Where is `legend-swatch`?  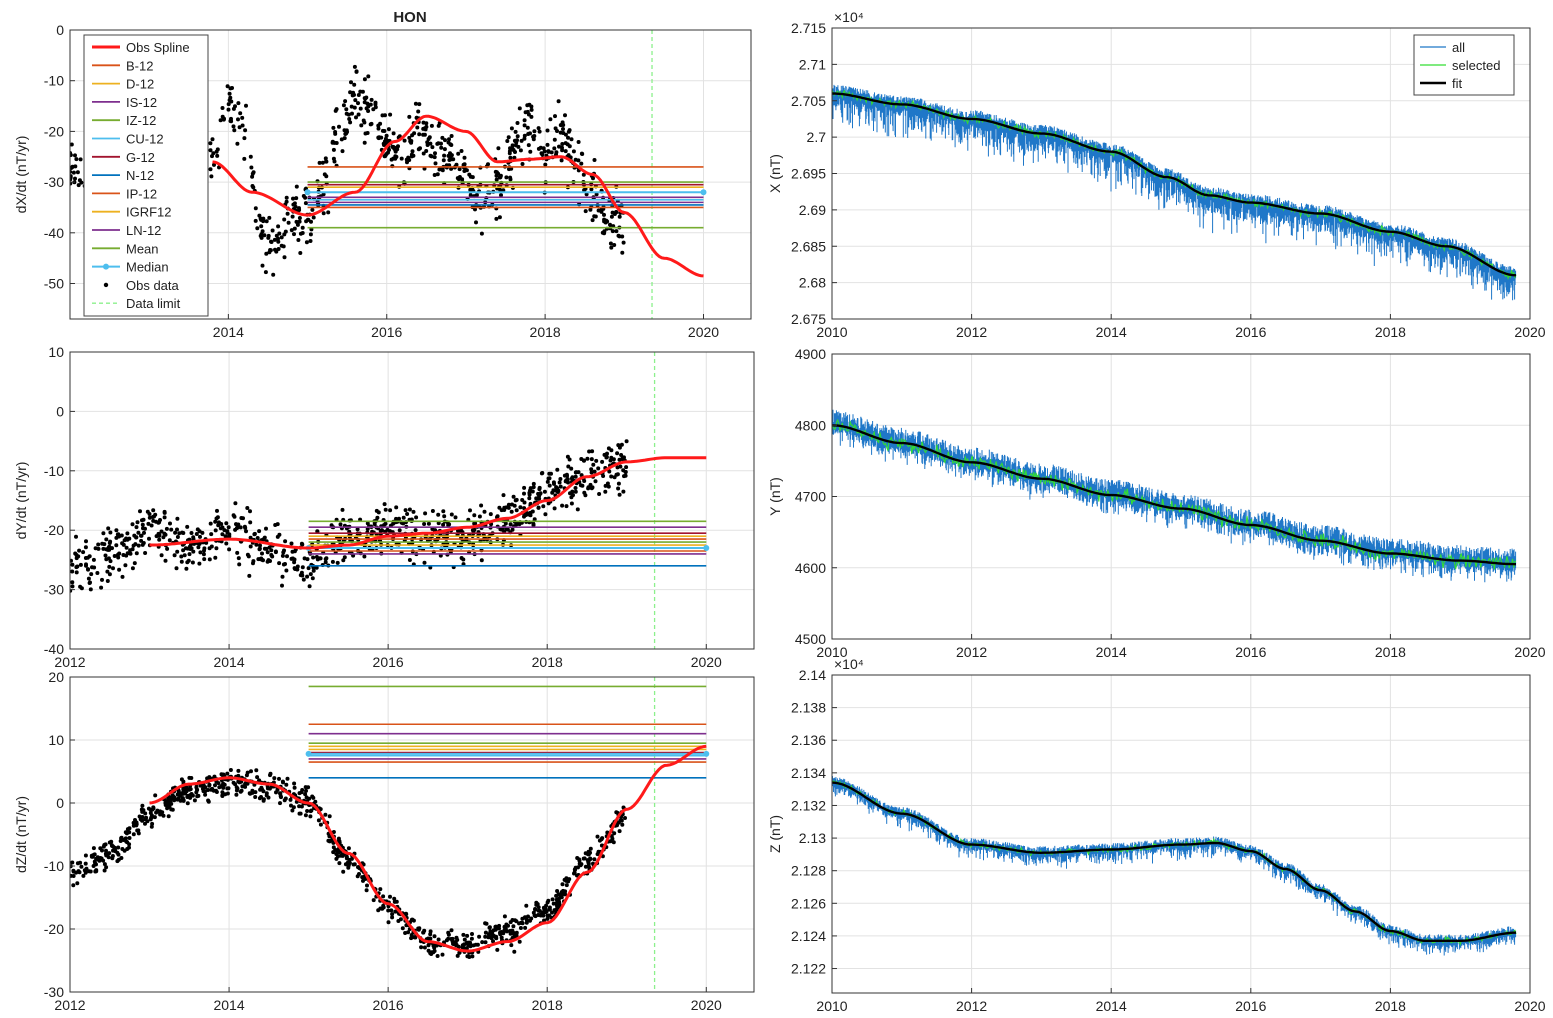 legend-swatch is located at coordinates (106, 285).